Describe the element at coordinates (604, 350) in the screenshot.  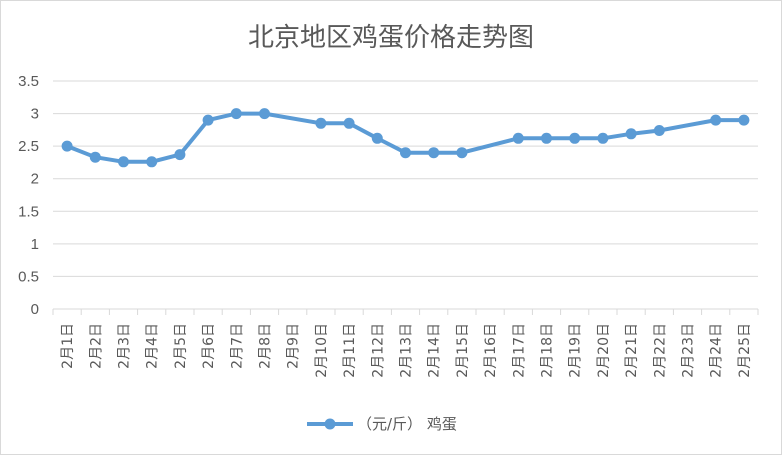
I see `x-tick-label: 2月20日` at that location.